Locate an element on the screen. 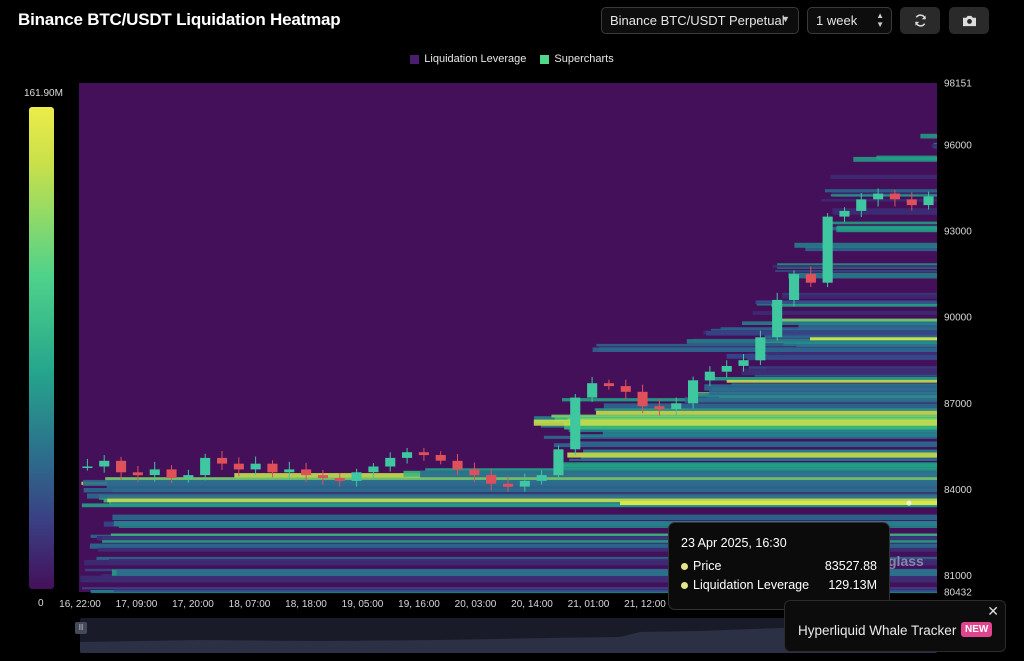  y-tick-label: 93000 is located at coordinates (958, 232).